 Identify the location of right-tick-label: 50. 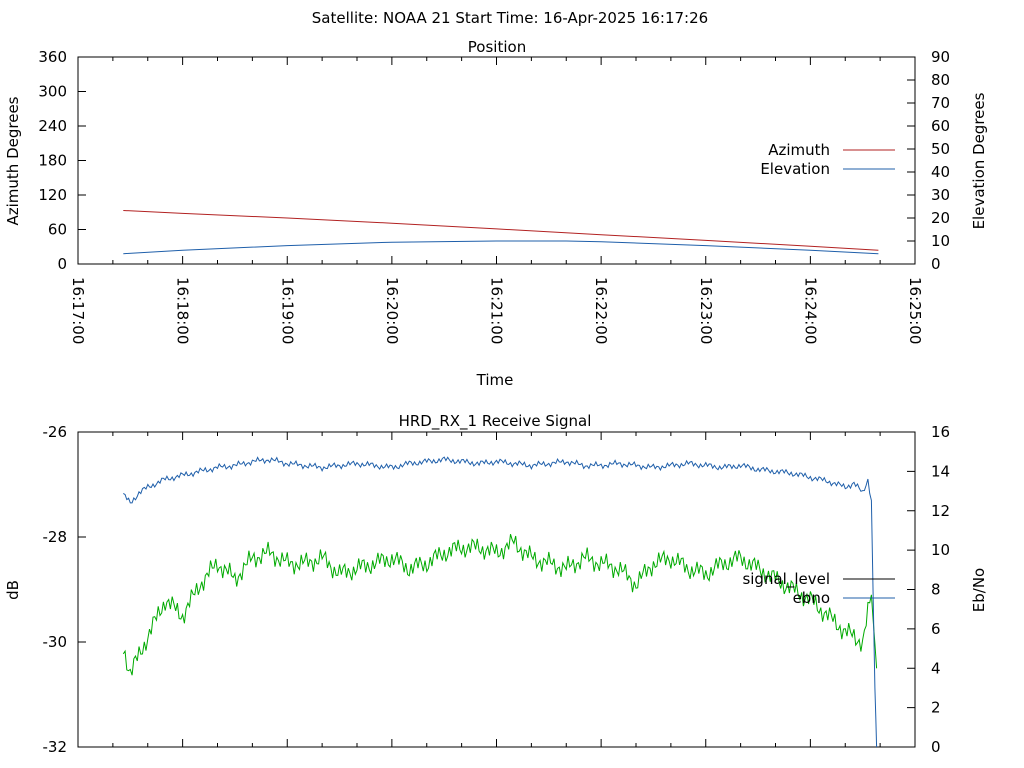
(940, 149).